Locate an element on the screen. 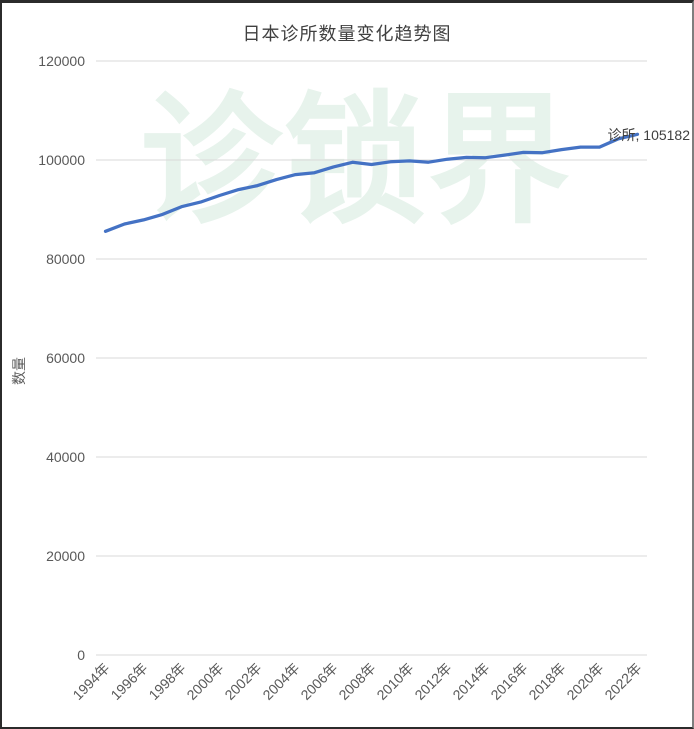 The width and height of the screenshot is (694, 729). y-tick-label: 120000 is located at coordinates (61, 61).